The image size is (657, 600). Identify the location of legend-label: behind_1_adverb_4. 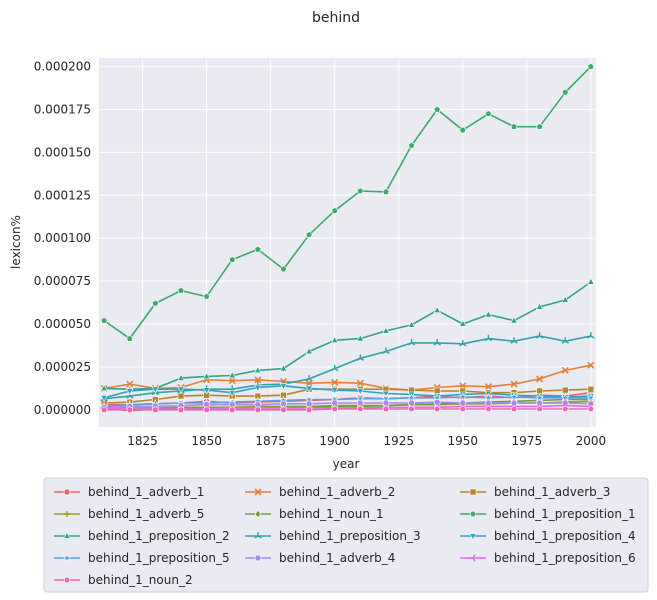
(337, 558).